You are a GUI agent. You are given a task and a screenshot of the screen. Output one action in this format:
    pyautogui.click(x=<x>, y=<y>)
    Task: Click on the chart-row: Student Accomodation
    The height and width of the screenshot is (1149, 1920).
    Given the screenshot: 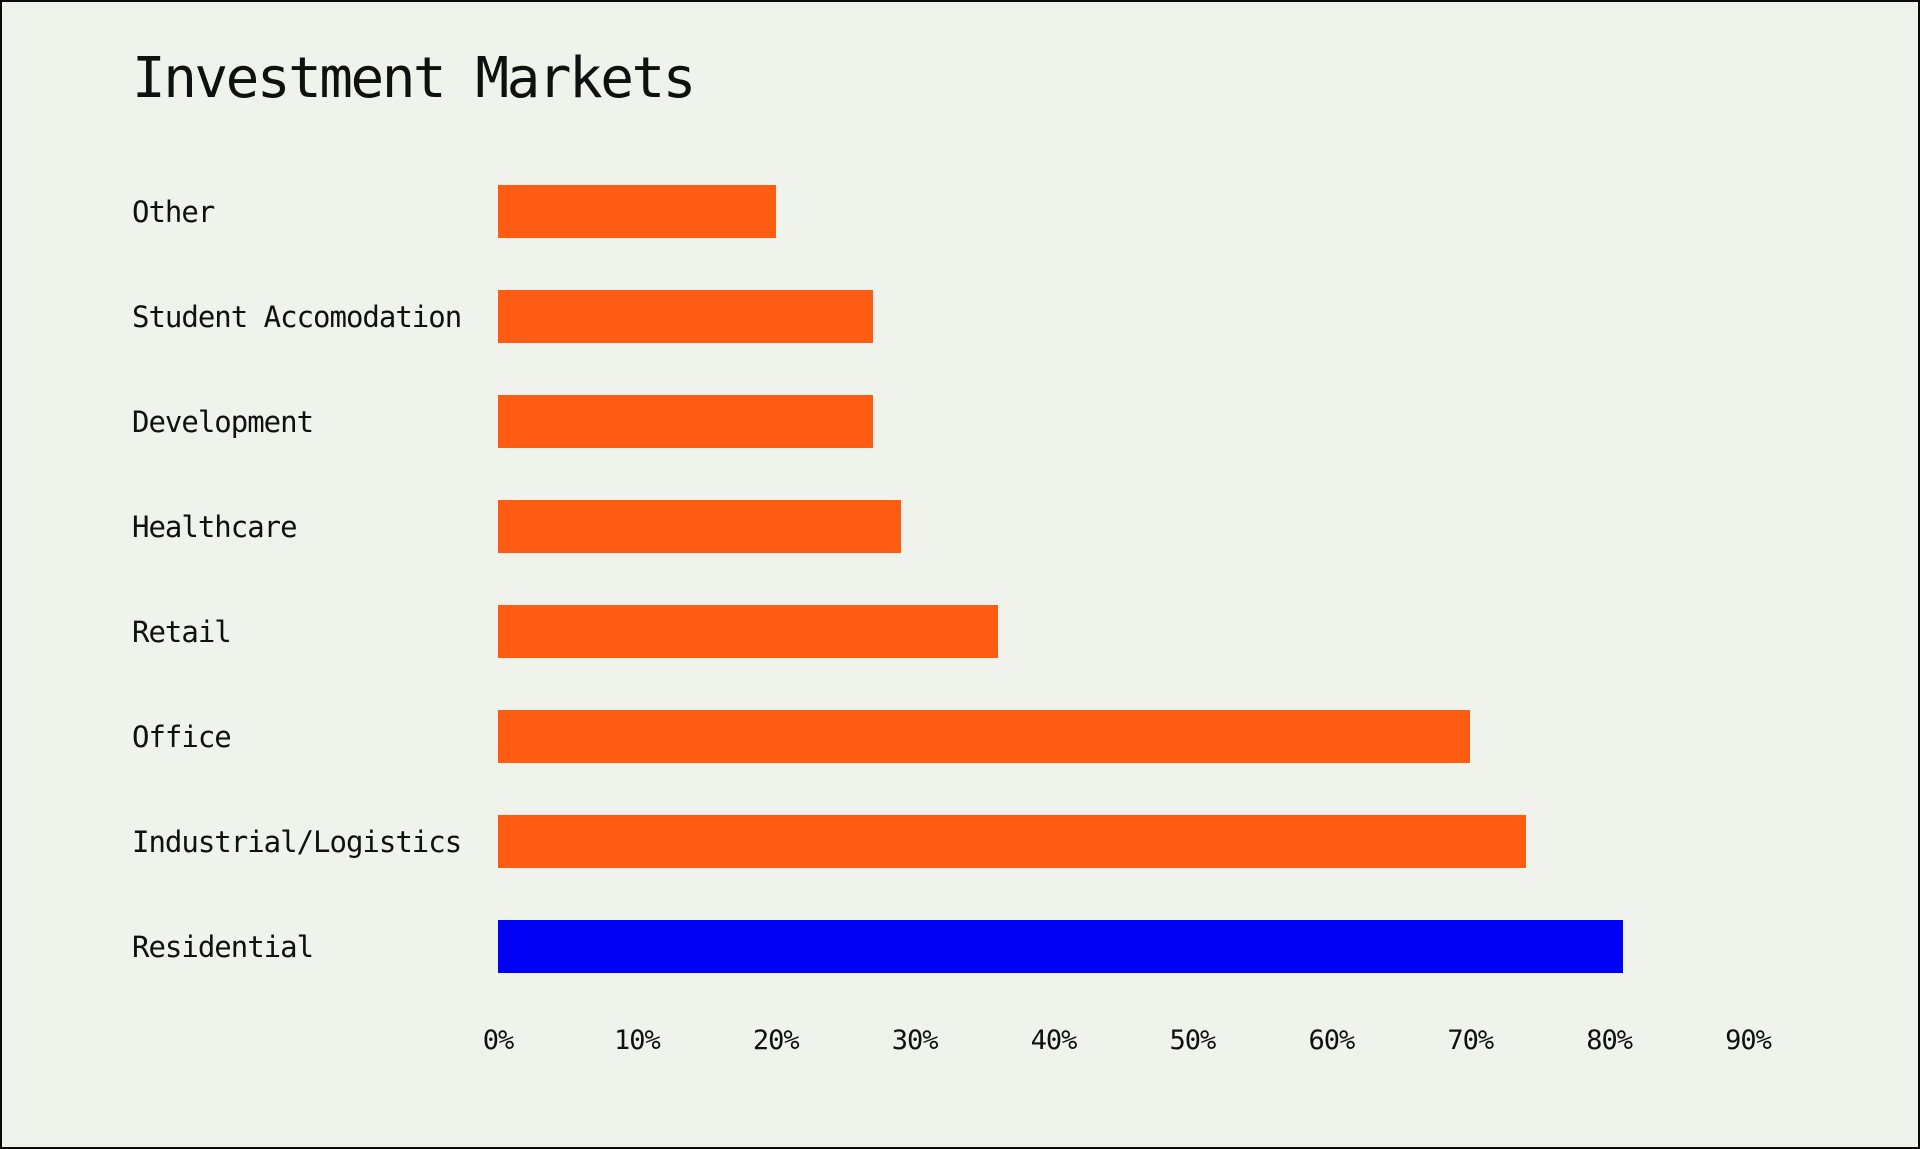 What is the action you would take?
    pyautogui.click(x=1025, y=316)
    